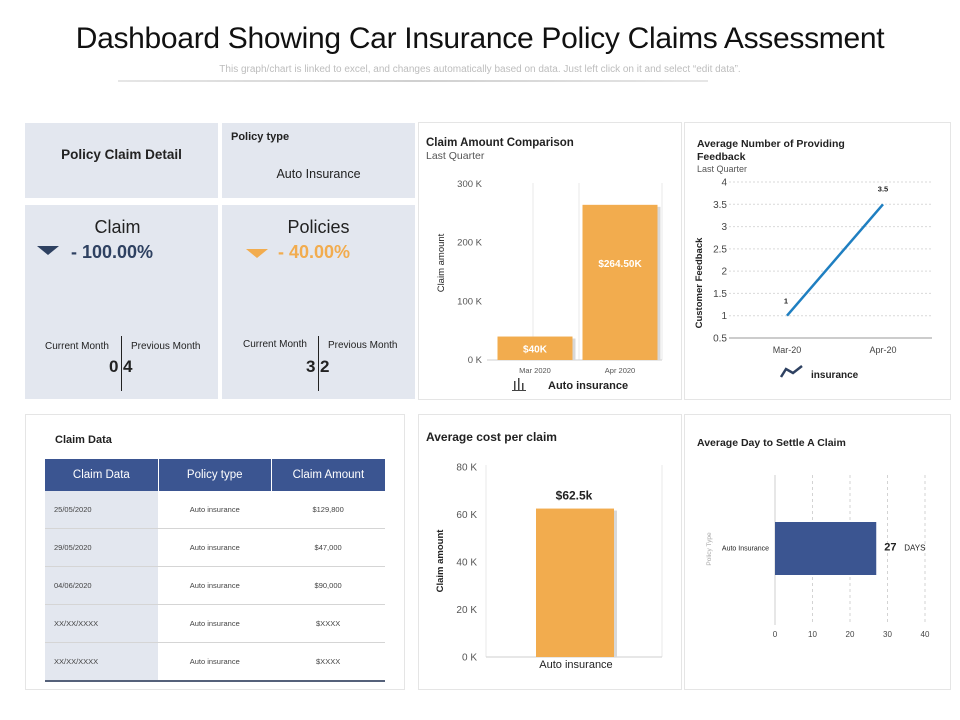 The width and height of the screenshot is (960, 720). What do you see at coordinates (745, 549) in the screenshot?
I see `y-tick-label: Auto Insurance` at bounding box center [745, 549].